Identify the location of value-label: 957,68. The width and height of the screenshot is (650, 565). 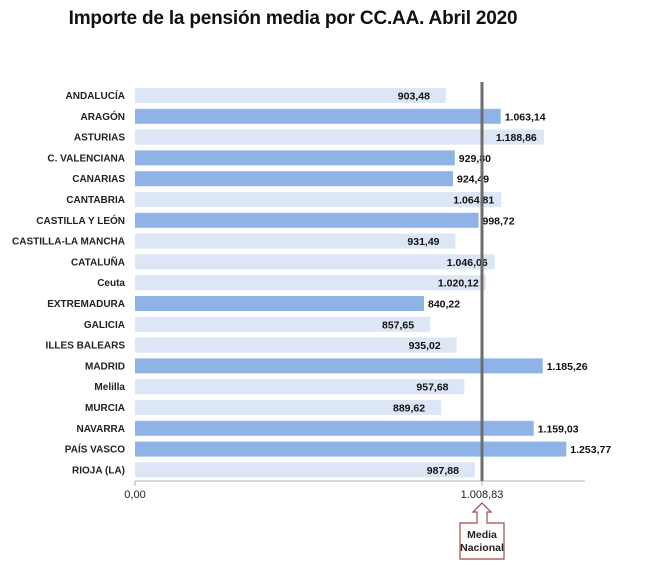
(432, 388).